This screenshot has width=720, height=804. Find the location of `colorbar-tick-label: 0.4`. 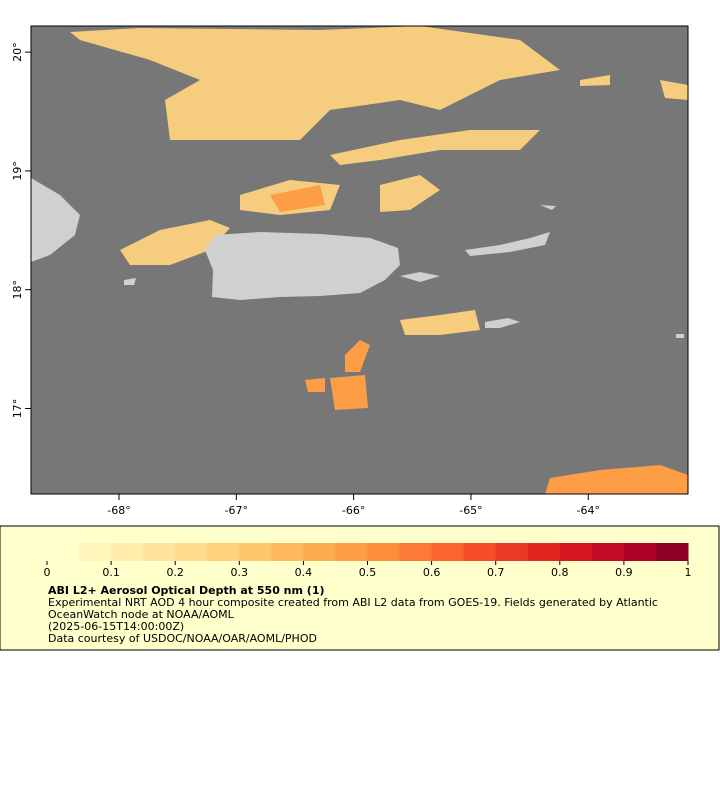

colorbar-tick-label: 0.4 is located at coordinates (304, 572).